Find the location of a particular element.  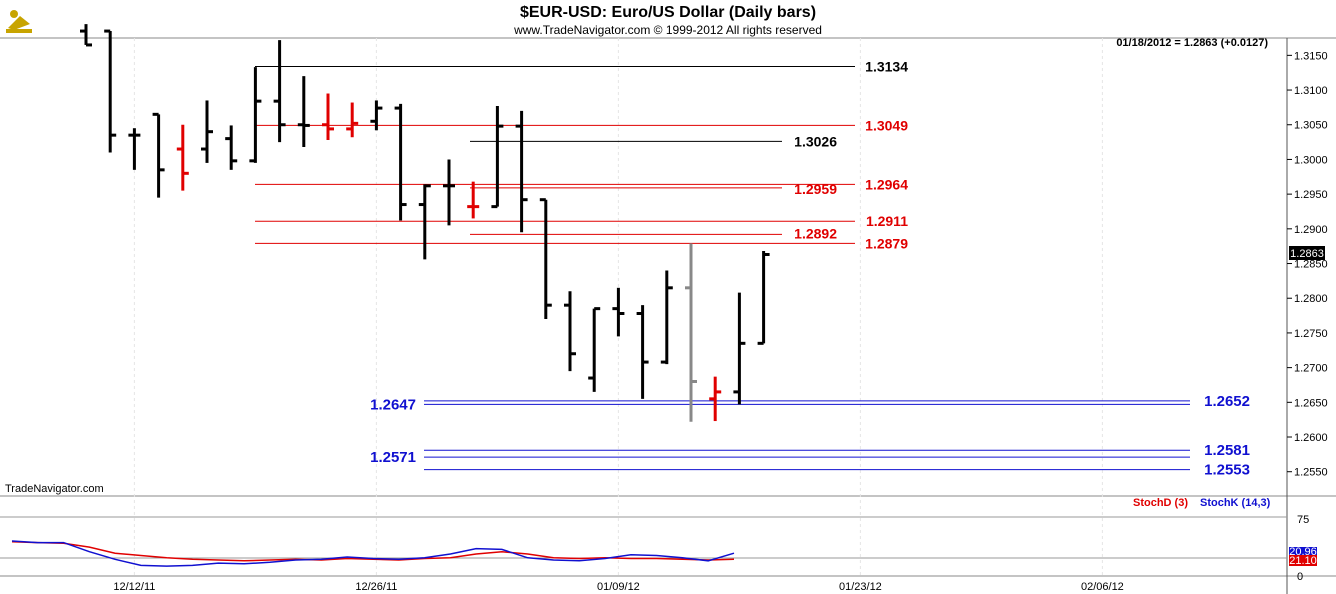

level-label: 1.2964 is located at coordinates (886, 184).